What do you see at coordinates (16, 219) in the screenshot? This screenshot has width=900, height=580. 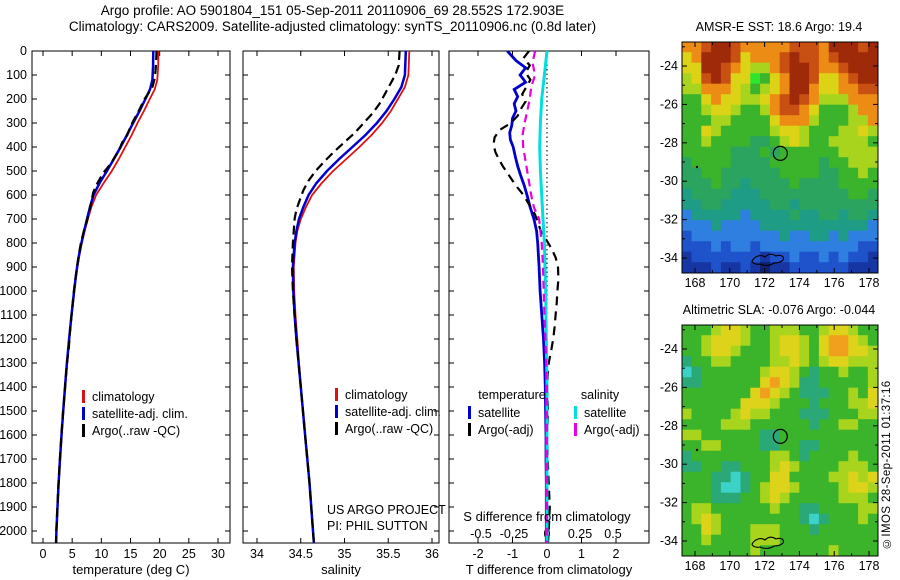 I see `depth-tick-label: 700` at bounding box center [16, 219].